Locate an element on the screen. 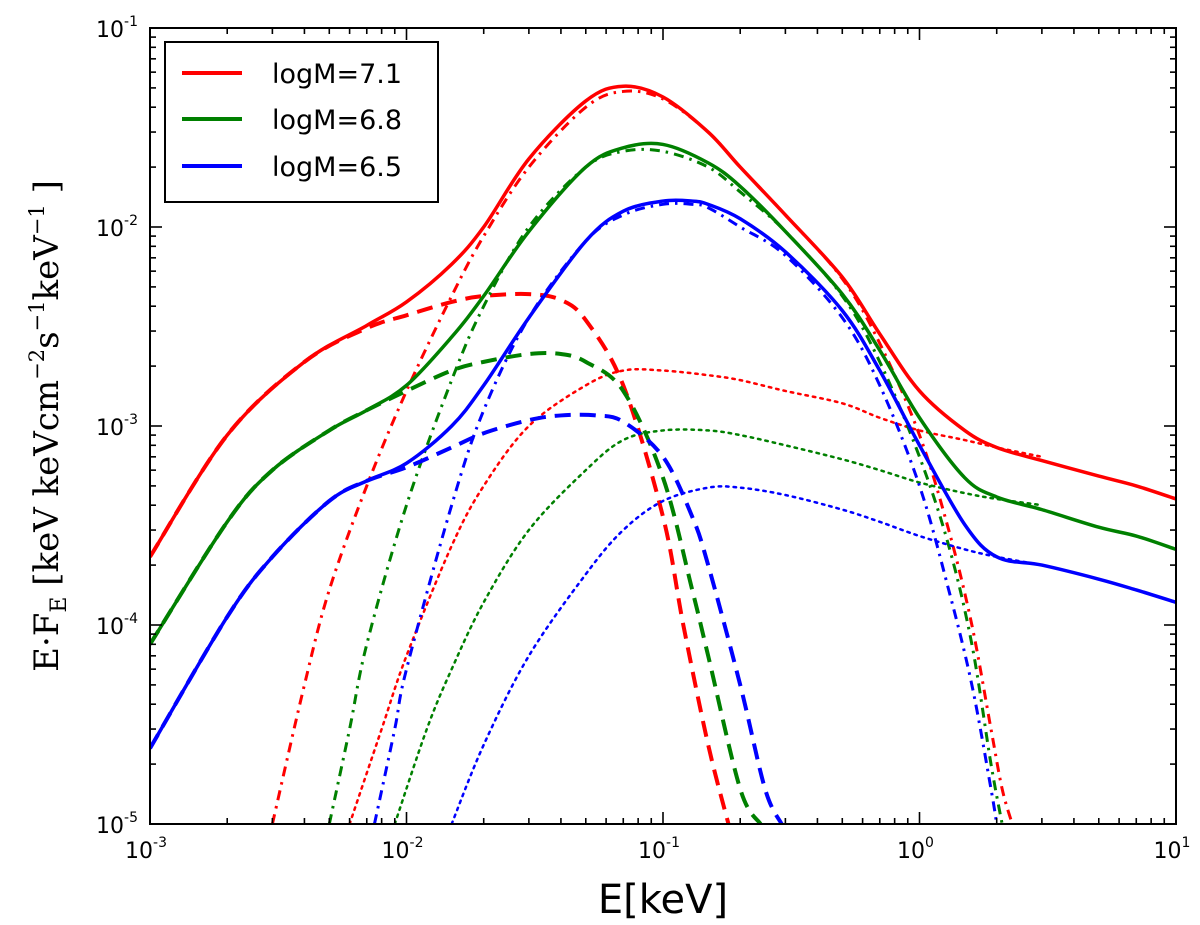 Image resolution: width=1200 pixels, height=925 pixels. x-tick-label-exp: 1 is located at coordinates (1186, 843).